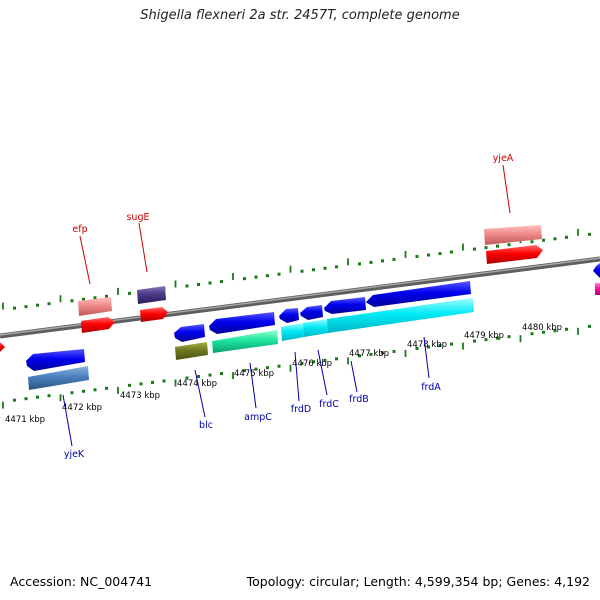  Describe the element at coordinates (542, 328) in the screenshot. I see `kbp-label: 4480 kbp` at that location.